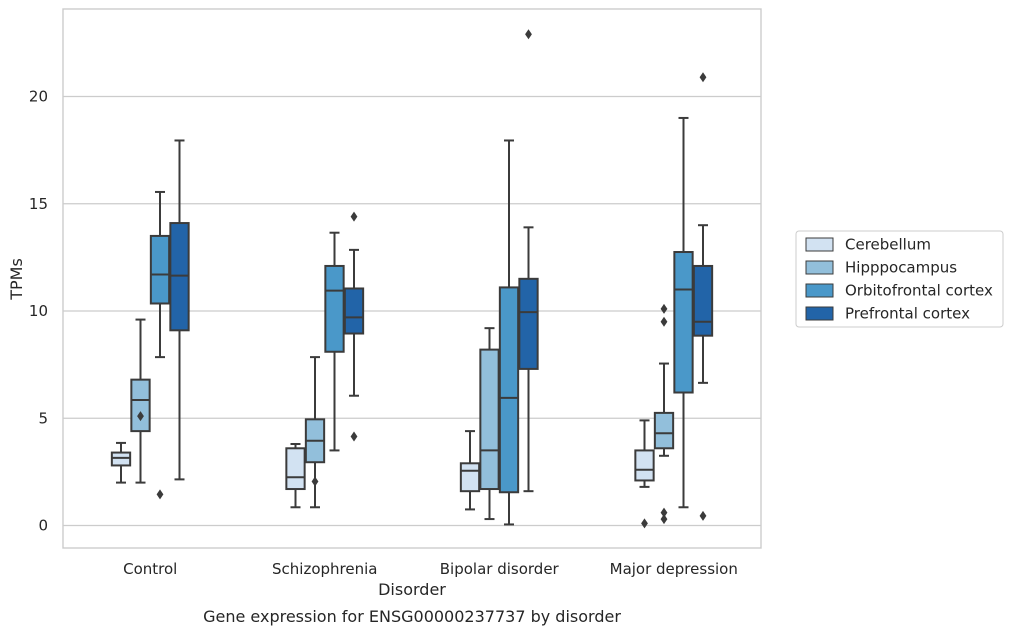  Describe the element at coordinates (43, 526) in the screenshot. I see `y-tick-label: 0` at that location.